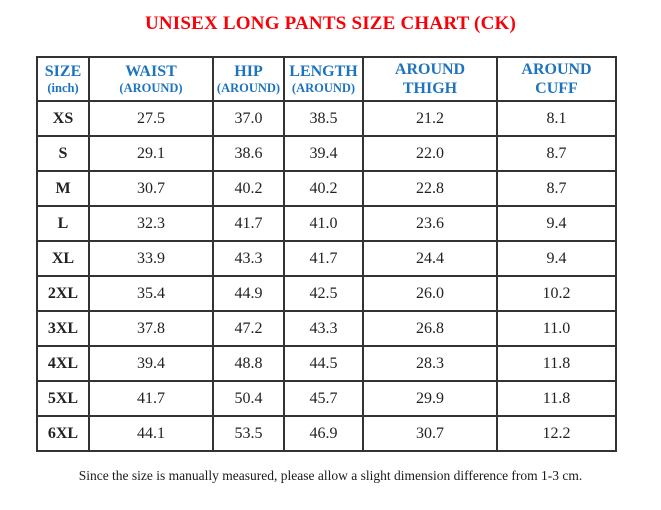 This screenshot has width=661, height=510. I want to click on column-header-around-thigh-line1: AROUND, so click(430, 69).